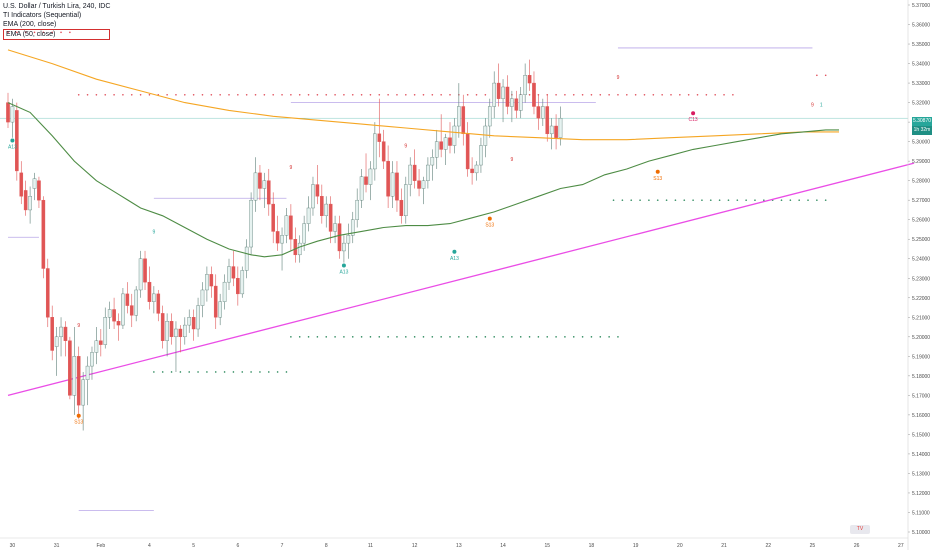 The height and width of the screenshot is (550, 932). I want to click on y-tick-label: 5.27000, so click(921, 201).